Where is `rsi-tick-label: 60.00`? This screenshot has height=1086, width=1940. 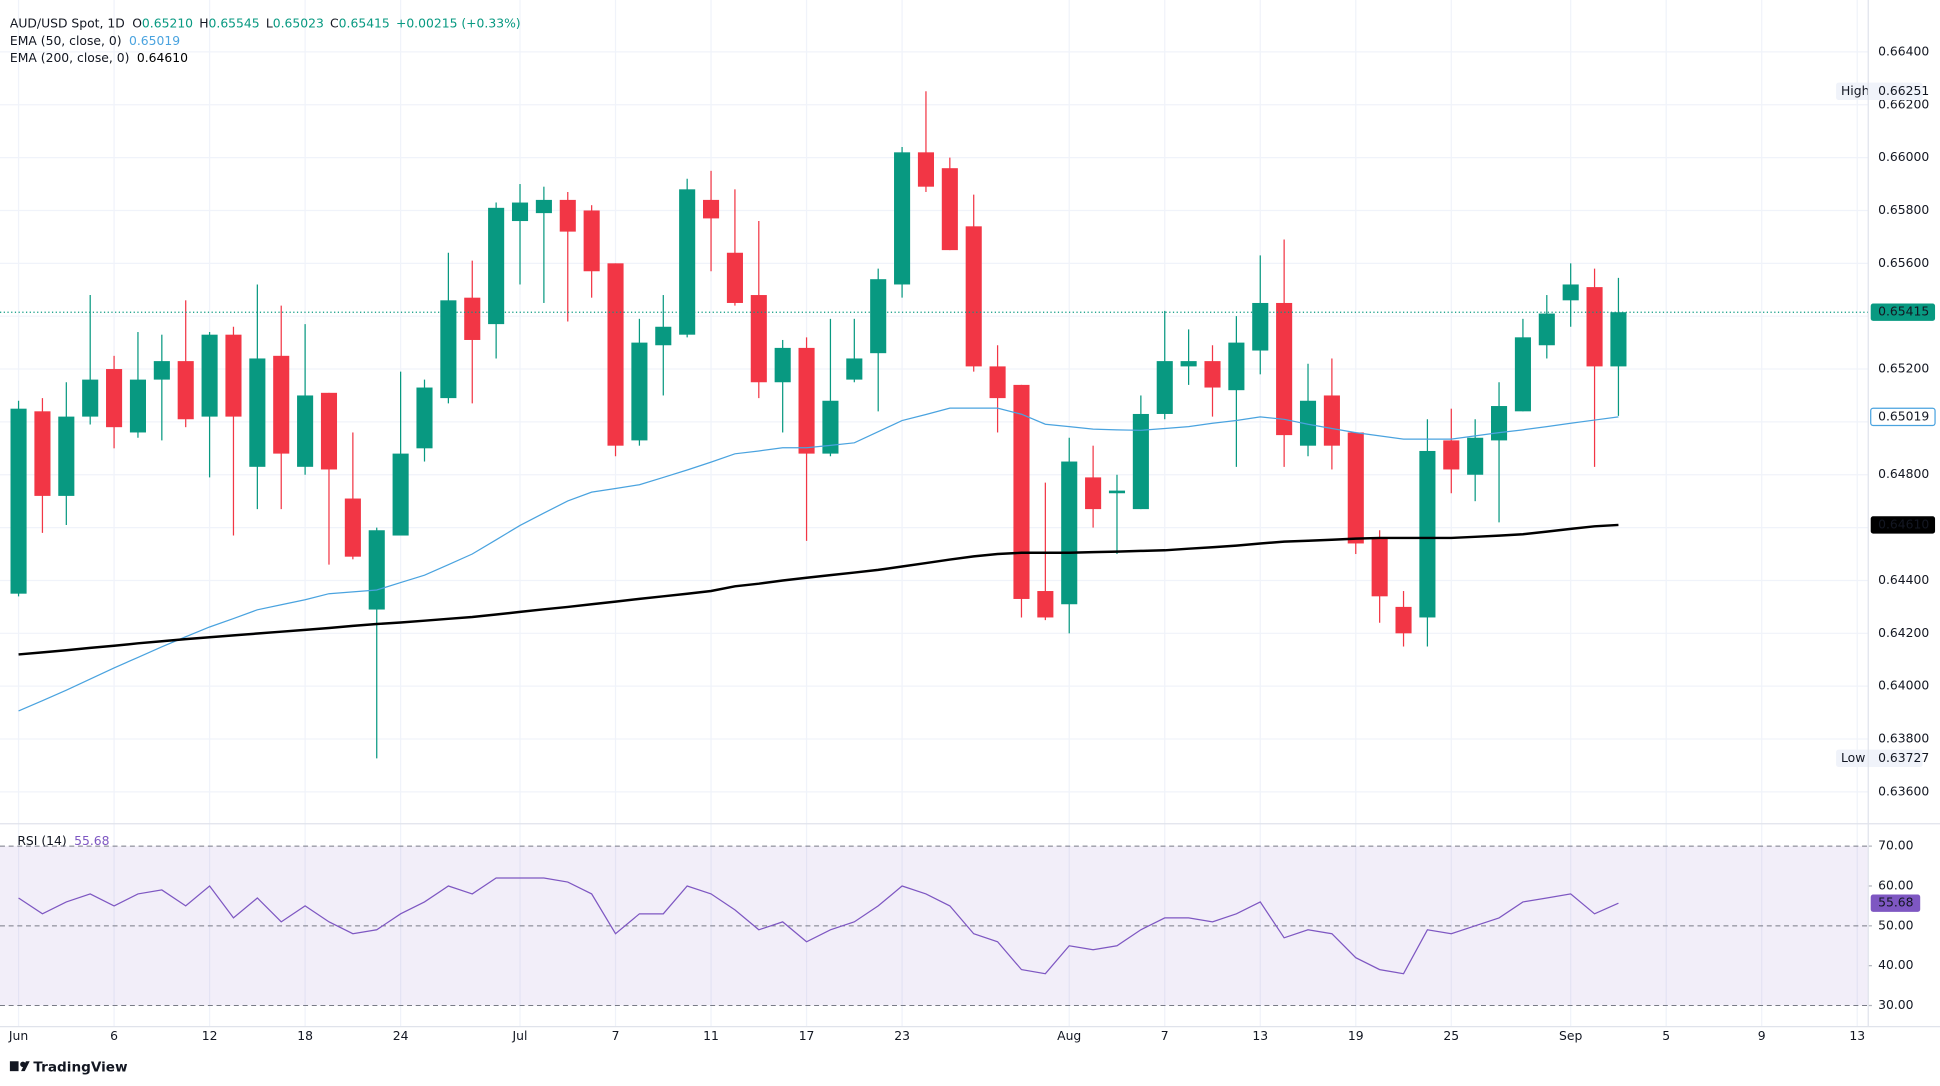
rsi-tick-label: 60.00 is located at coordinates (1896, 885).